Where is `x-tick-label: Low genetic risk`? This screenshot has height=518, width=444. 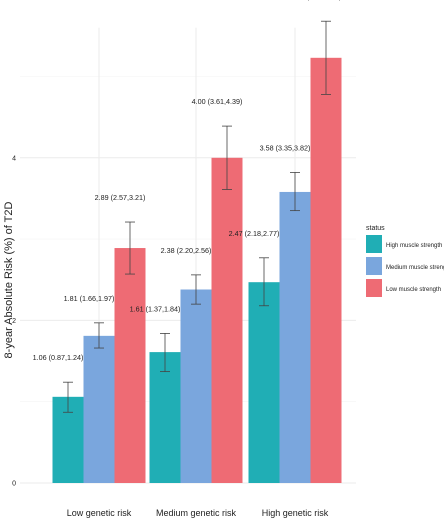
x-tick-label: Low genetic risk is located at coordinates (99, 513).